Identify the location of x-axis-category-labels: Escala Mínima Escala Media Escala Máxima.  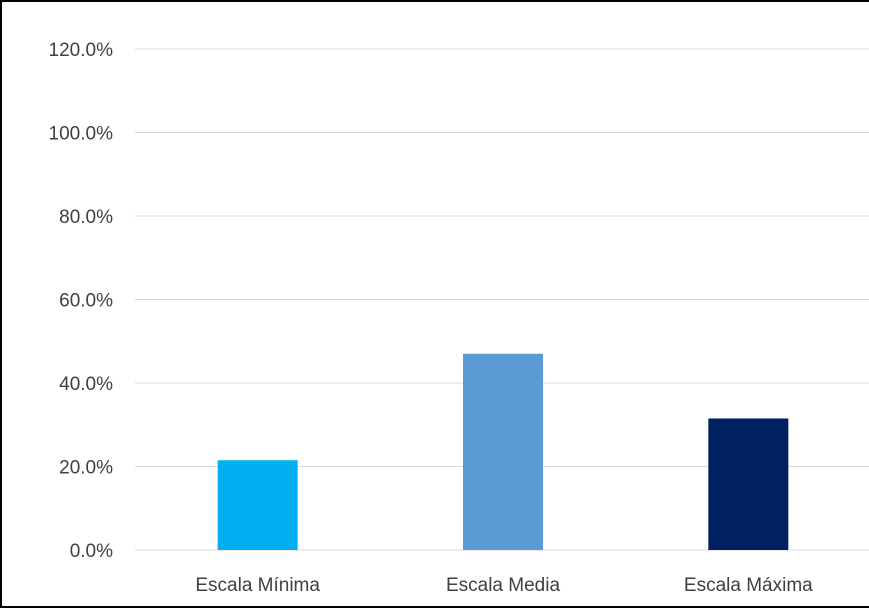
(504, 585).